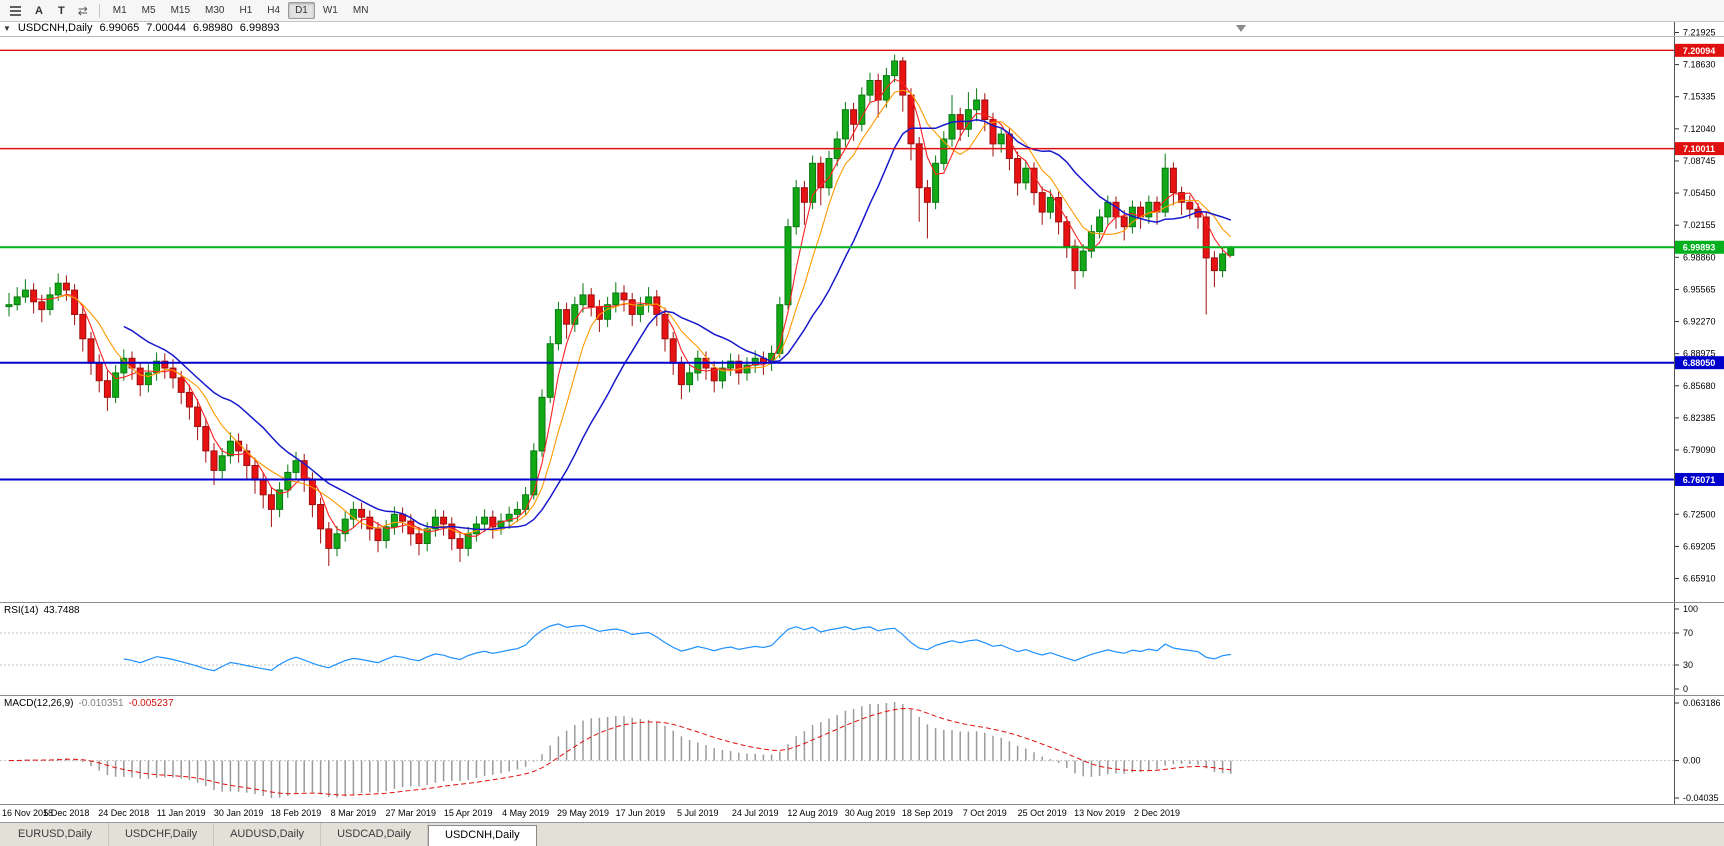 The width and height of the screenshot is (1724, 846). What do you see at coordinates (213, 28) in the screenshot?
I see `quote-low: 6.98980` at bounding box center [213, 28].